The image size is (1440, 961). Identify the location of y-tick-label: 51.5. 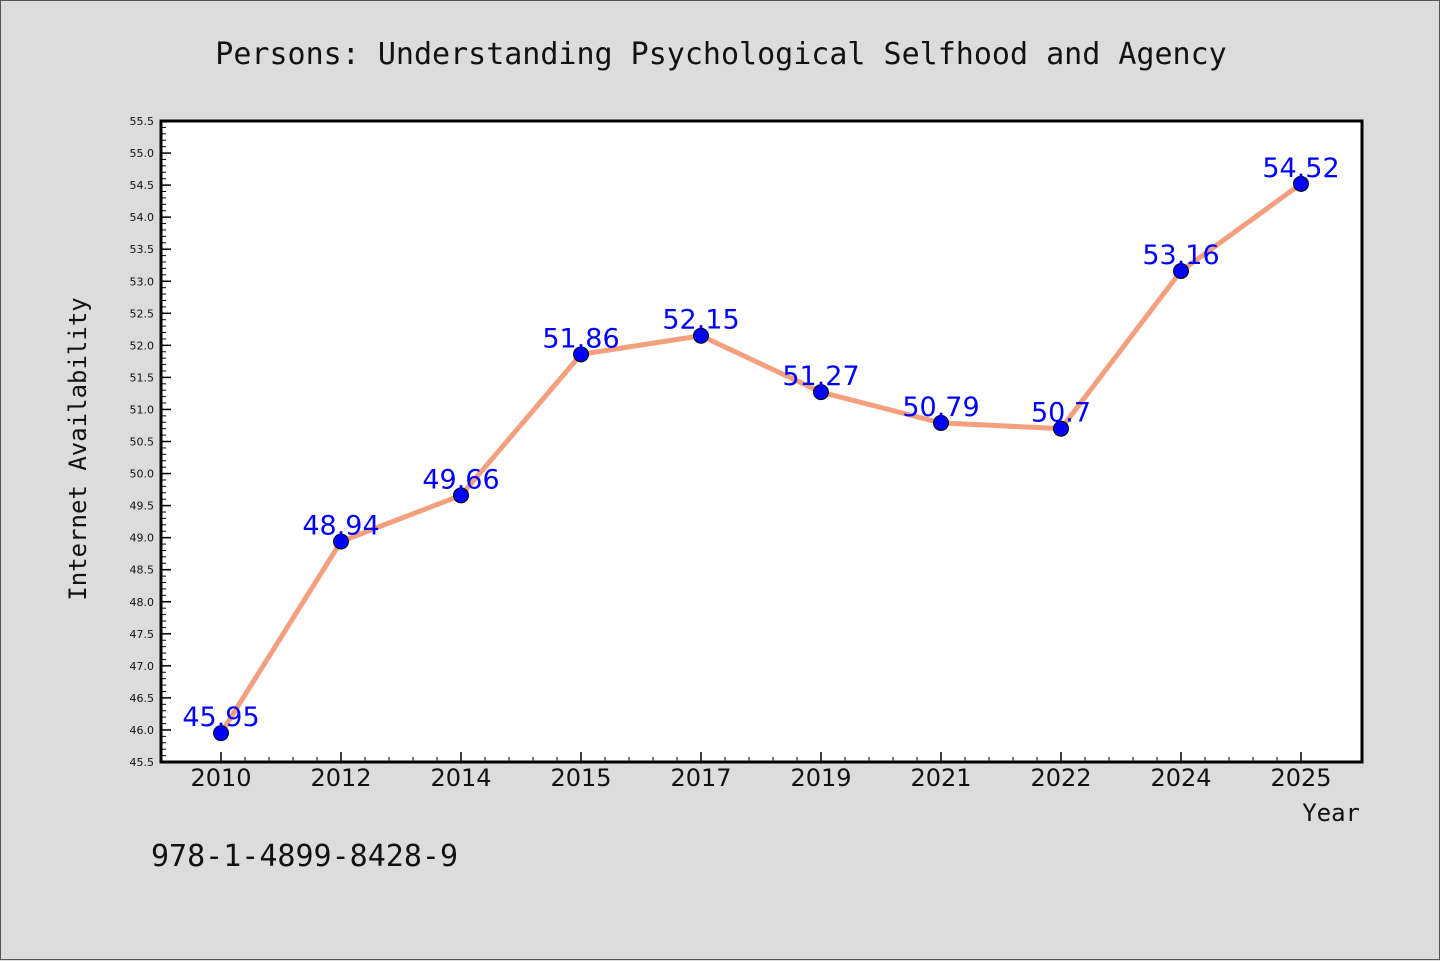
(142, 377).